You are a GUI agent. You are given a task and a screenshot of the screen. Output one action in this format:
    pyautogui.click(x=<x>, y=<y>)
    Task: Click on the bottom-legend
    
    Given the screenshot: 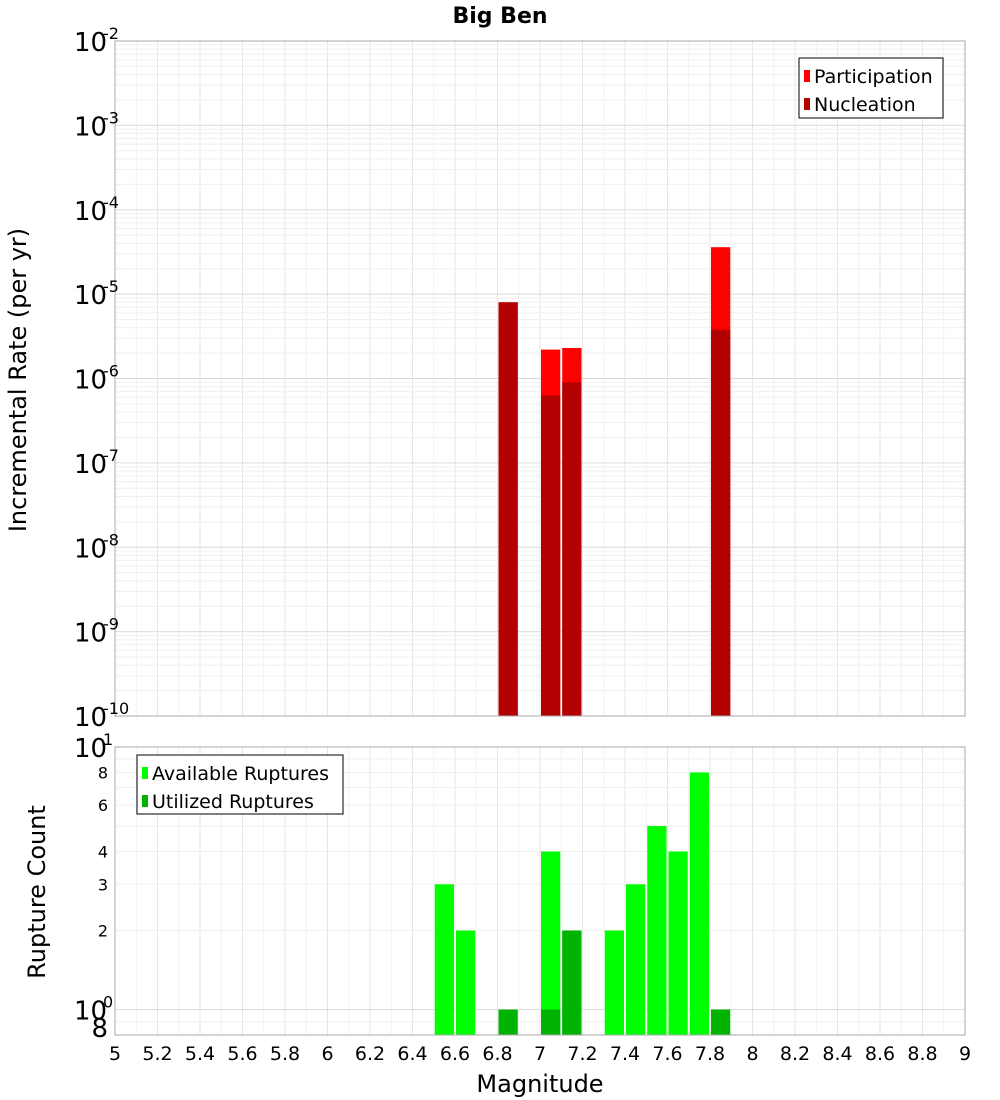 What is the action you would take?
    pyautogui.click(x=240, y=784)
    